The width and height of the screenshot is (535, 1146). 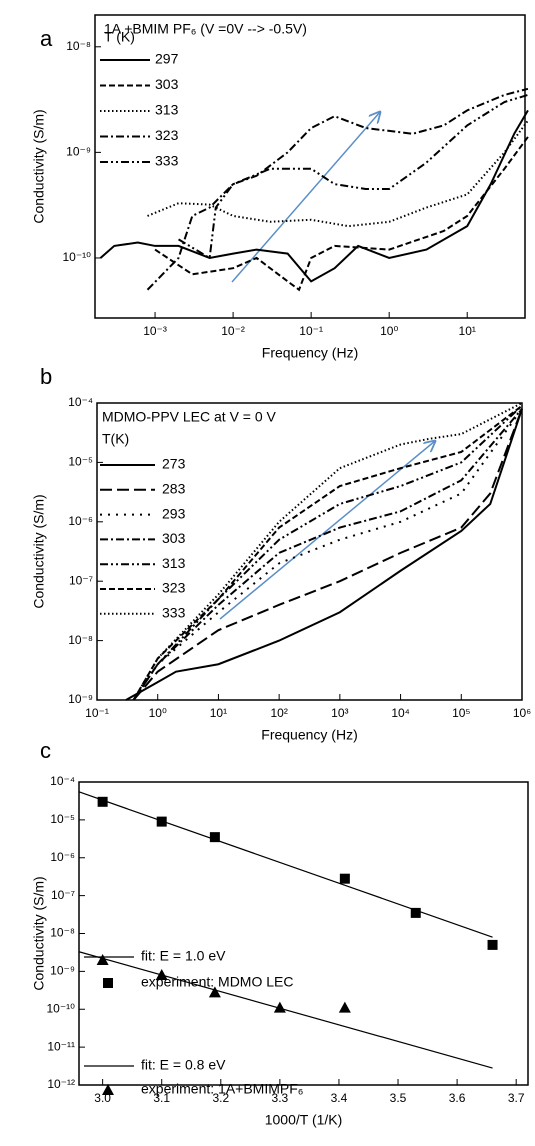 What do you see at coordinates (183, 1065) in the screenshot?
I see `legend-label: fit: E = 0.8 eV` at bounding box center [183, 1065].